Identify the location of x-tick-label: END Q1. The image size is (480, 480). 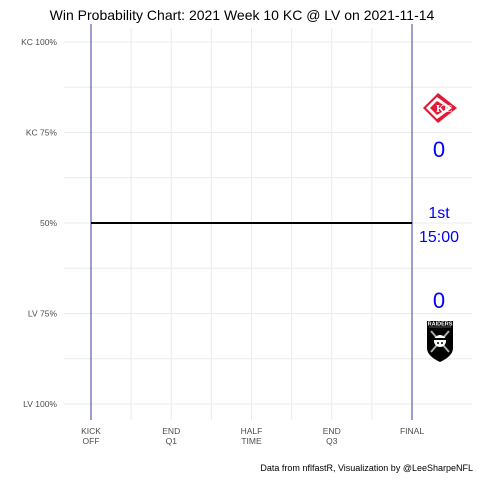
(171, 436).